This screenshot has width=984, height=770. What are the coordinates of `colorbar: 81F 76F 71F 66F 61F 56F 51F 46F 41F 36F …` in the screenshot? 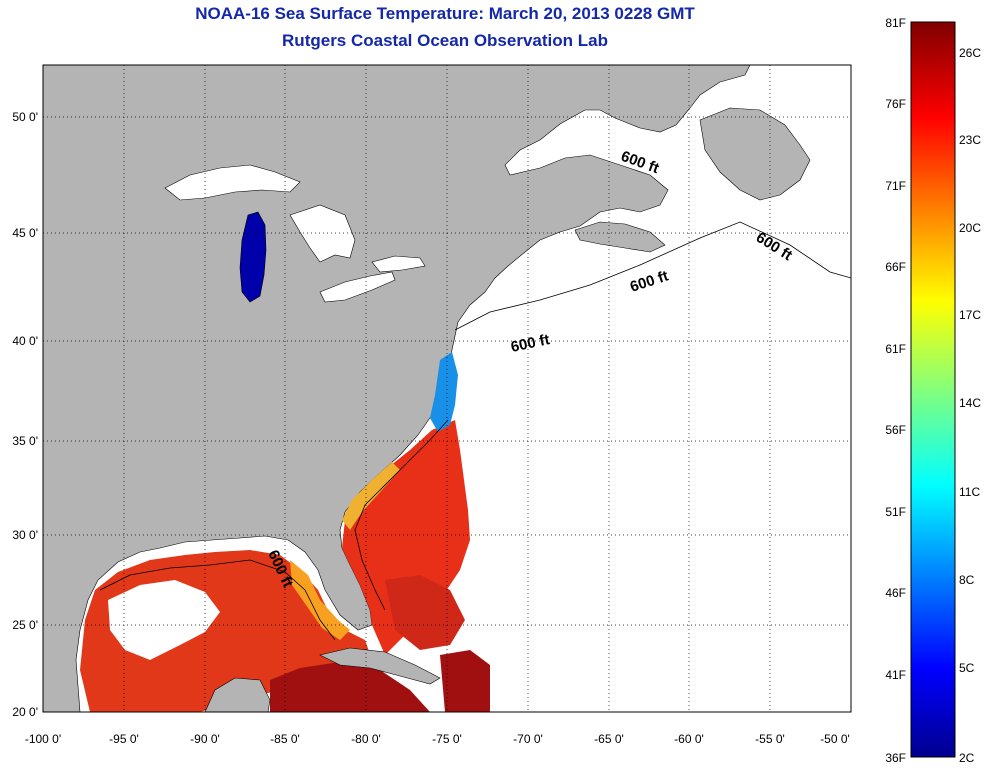 It's located at (933, 390).